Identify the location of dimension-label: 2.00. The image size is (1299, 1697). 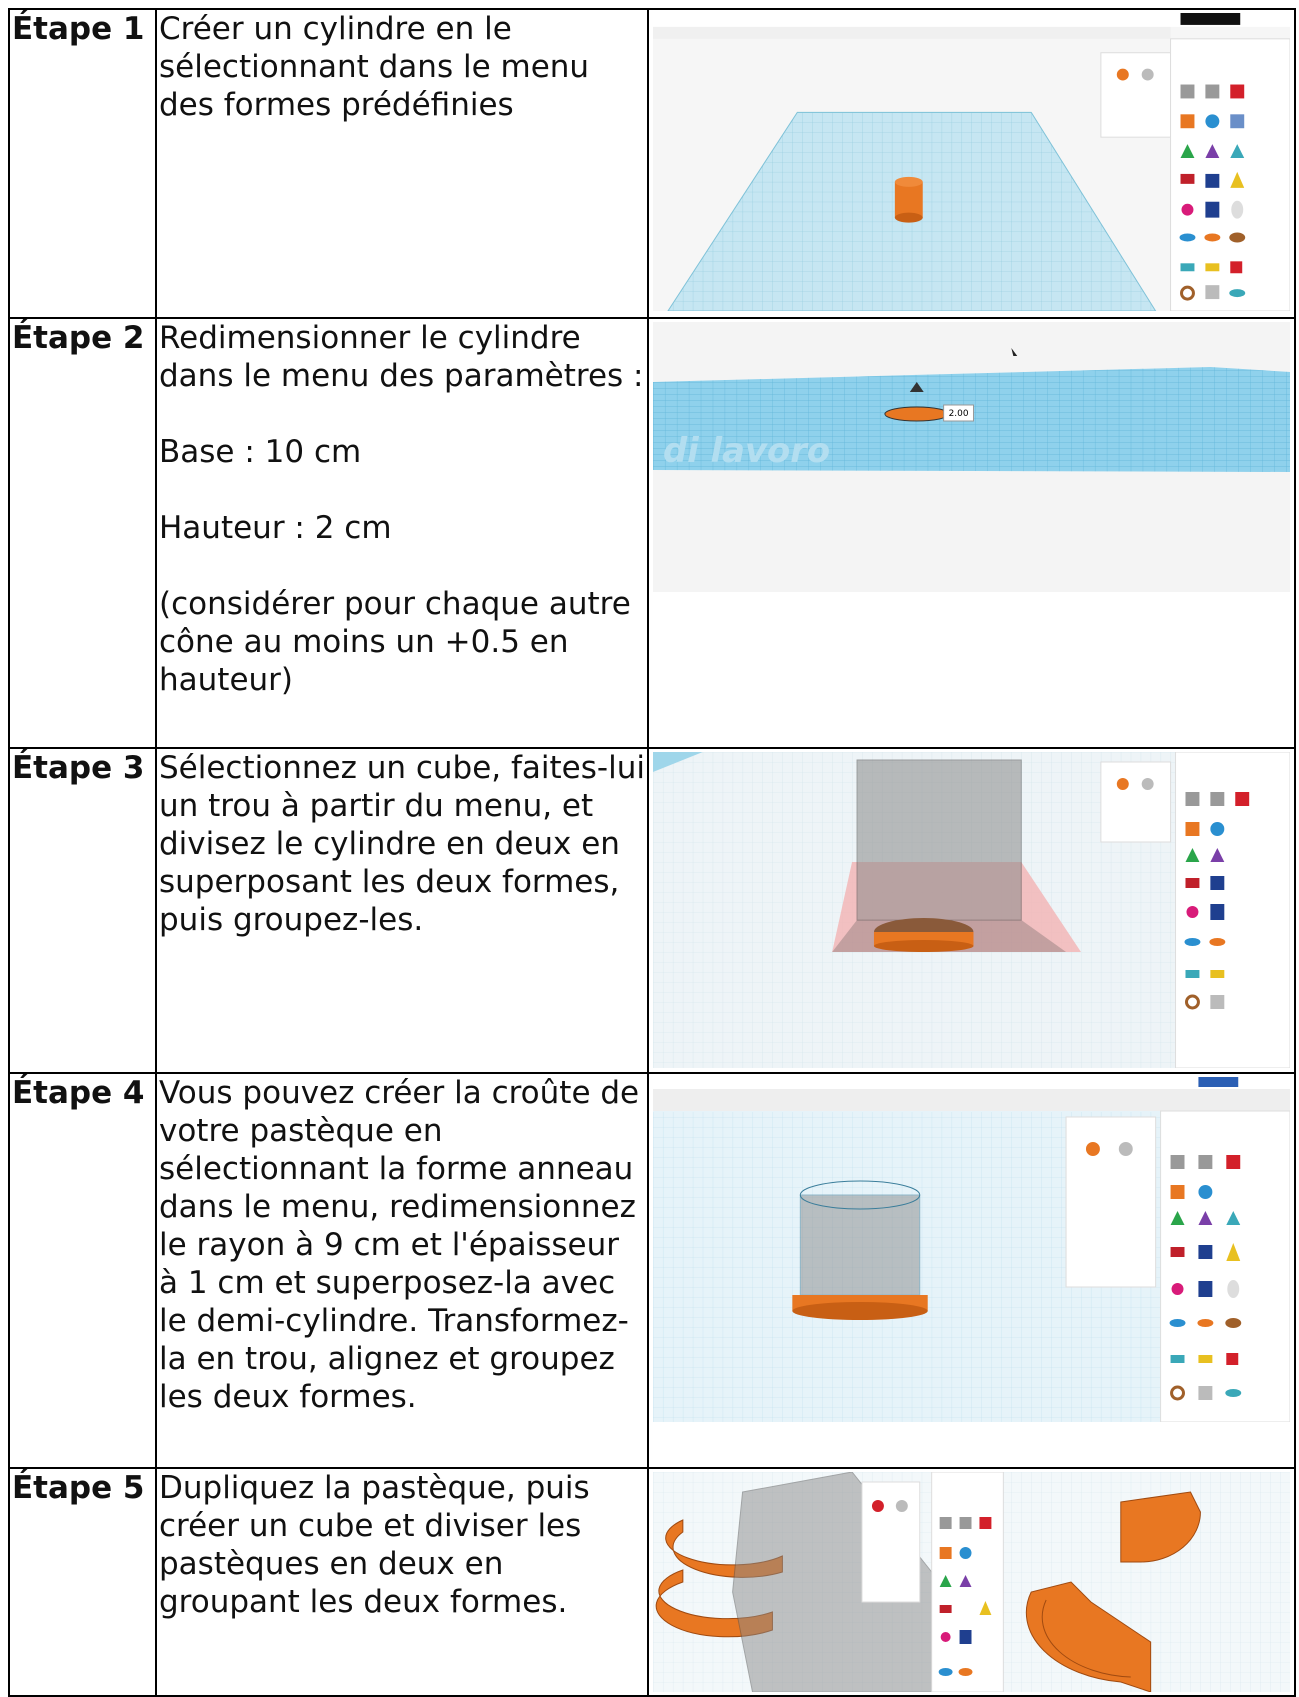
(959, 414).